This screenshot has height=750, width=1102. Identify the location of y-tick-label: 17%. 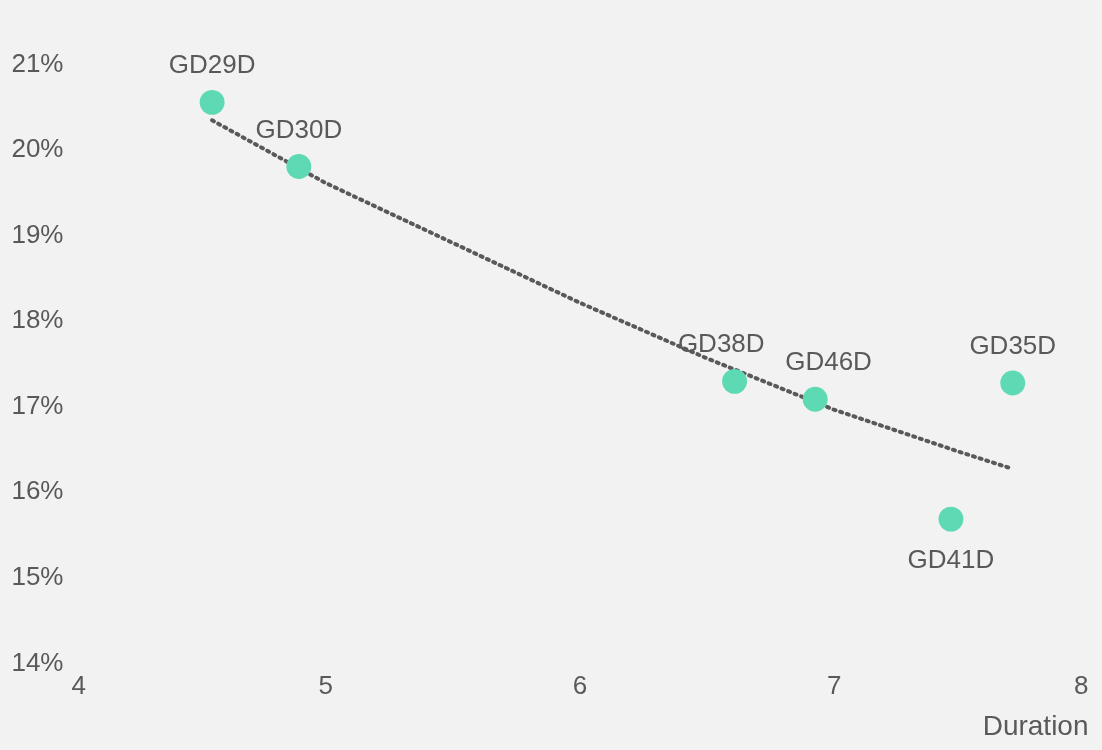
(37, 404).